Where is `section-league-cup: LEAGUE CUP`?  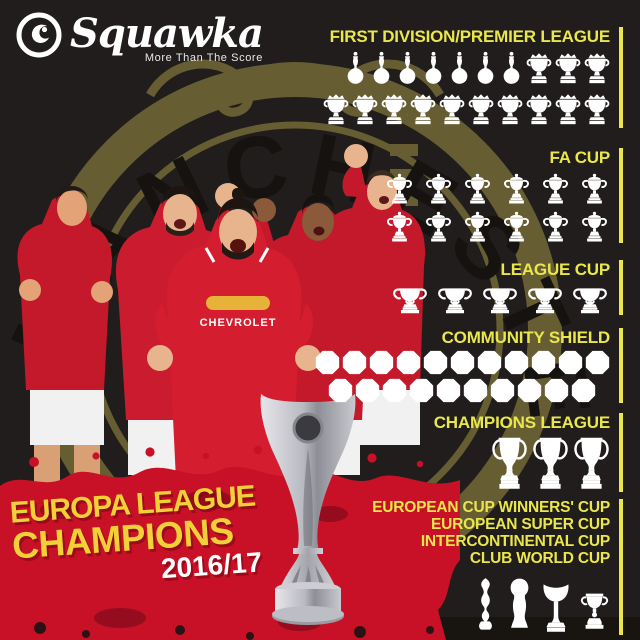 section-league-cup: LEAGUE CUP is located at coordinates (469, 287).